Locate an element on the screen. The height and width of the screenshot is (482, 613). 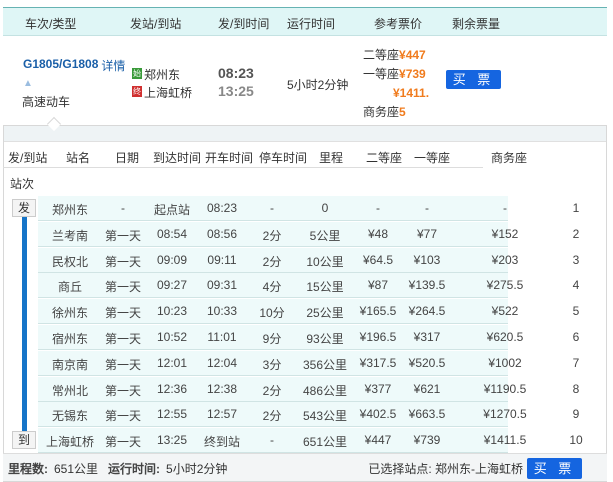
station-cell: 1 is located at coordinates (576, 208).